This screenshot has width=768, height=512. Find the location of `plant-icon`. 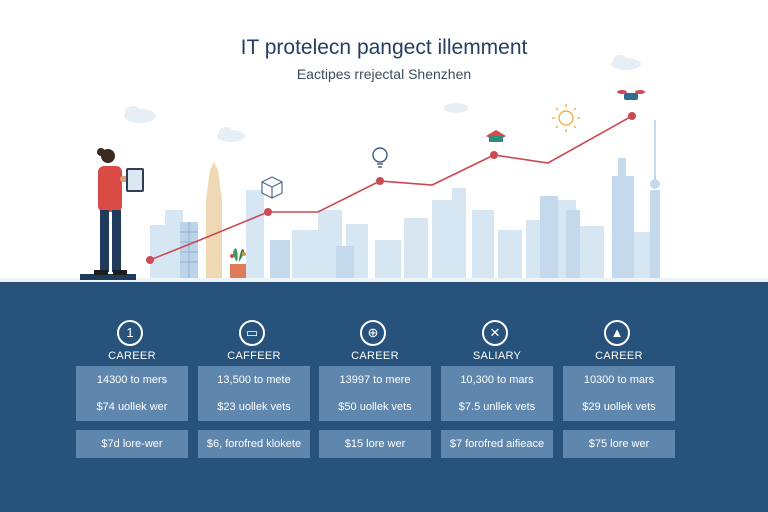

plant-icon is located at coordinates (238, 263).